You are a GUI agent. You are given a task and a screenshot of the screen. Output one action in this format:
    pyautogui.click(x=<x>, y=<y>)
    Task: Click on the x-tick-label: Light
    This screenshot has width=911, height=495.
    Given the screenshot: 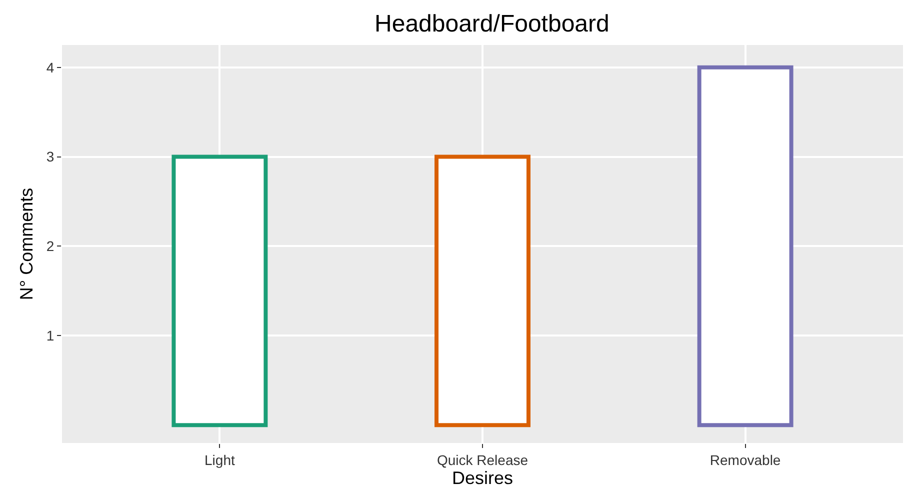 What is the action you would take?
    pyautogui.click(x=219, y=460)
    